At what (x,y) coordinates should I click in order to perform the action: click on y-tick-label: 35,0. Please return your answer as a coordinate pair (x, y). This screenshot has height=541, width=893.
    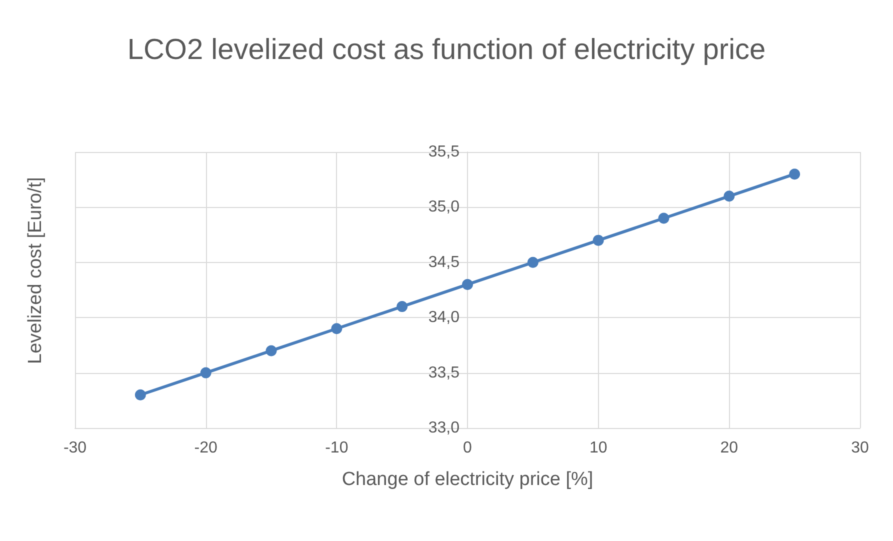
    Looking at the image, I should click on (444, 207).